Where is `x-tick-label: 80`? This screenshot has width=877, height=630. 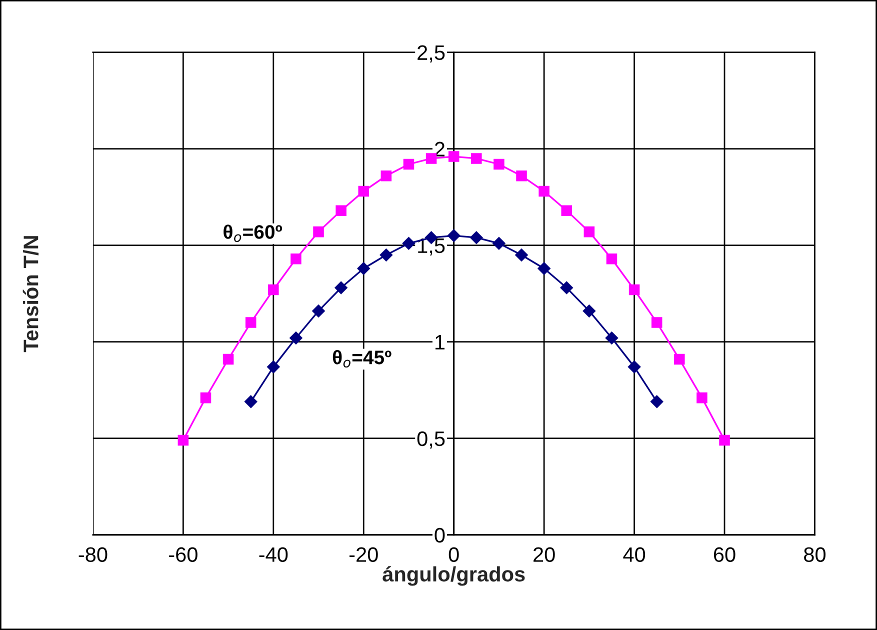 x-tick-label: 80 is located at coordinates (815, 554).